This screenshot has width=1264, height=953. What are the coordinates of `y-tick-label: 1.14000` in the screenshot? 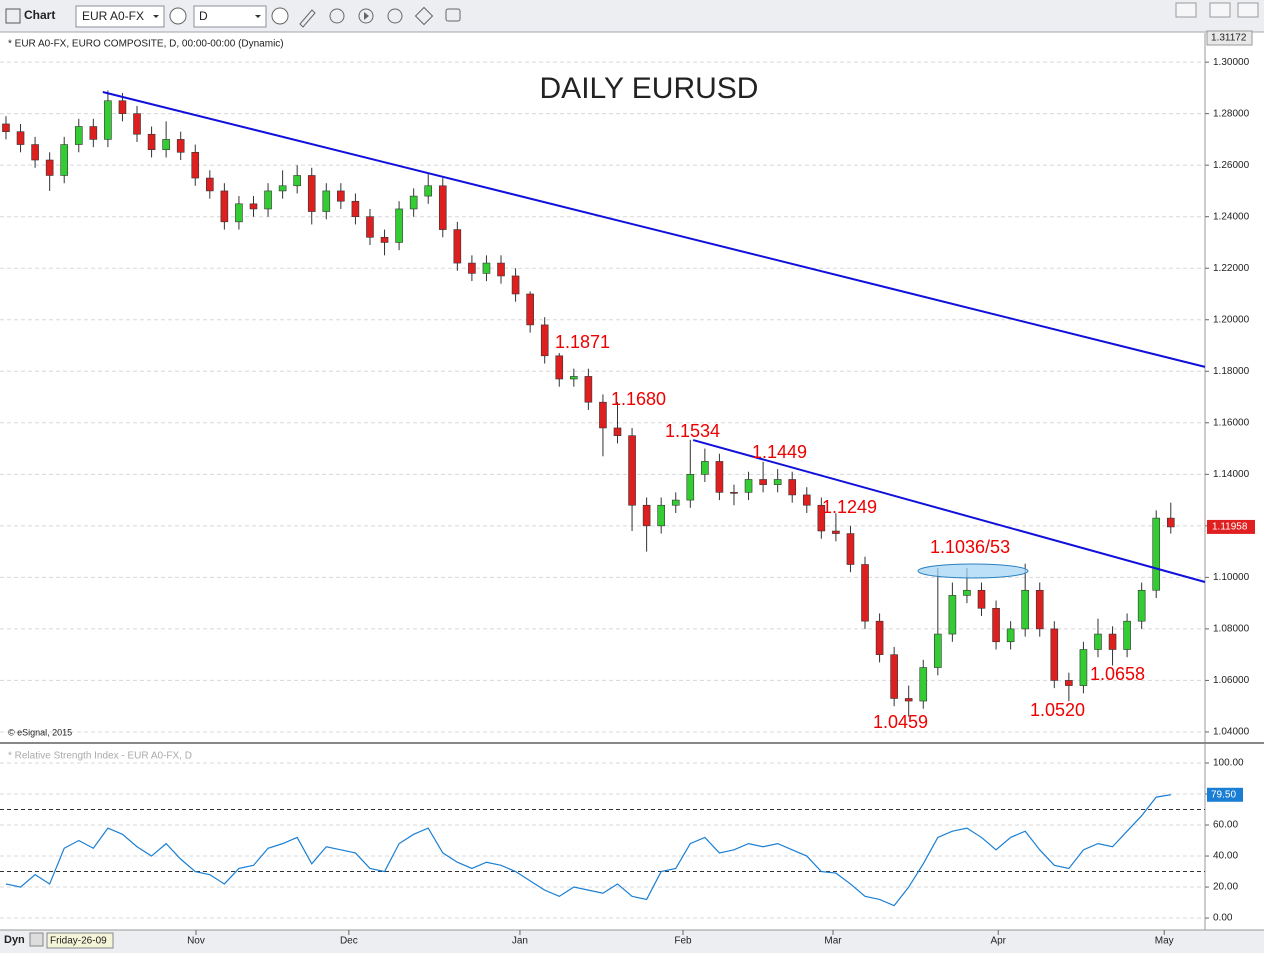 It's located at (1231, 474).